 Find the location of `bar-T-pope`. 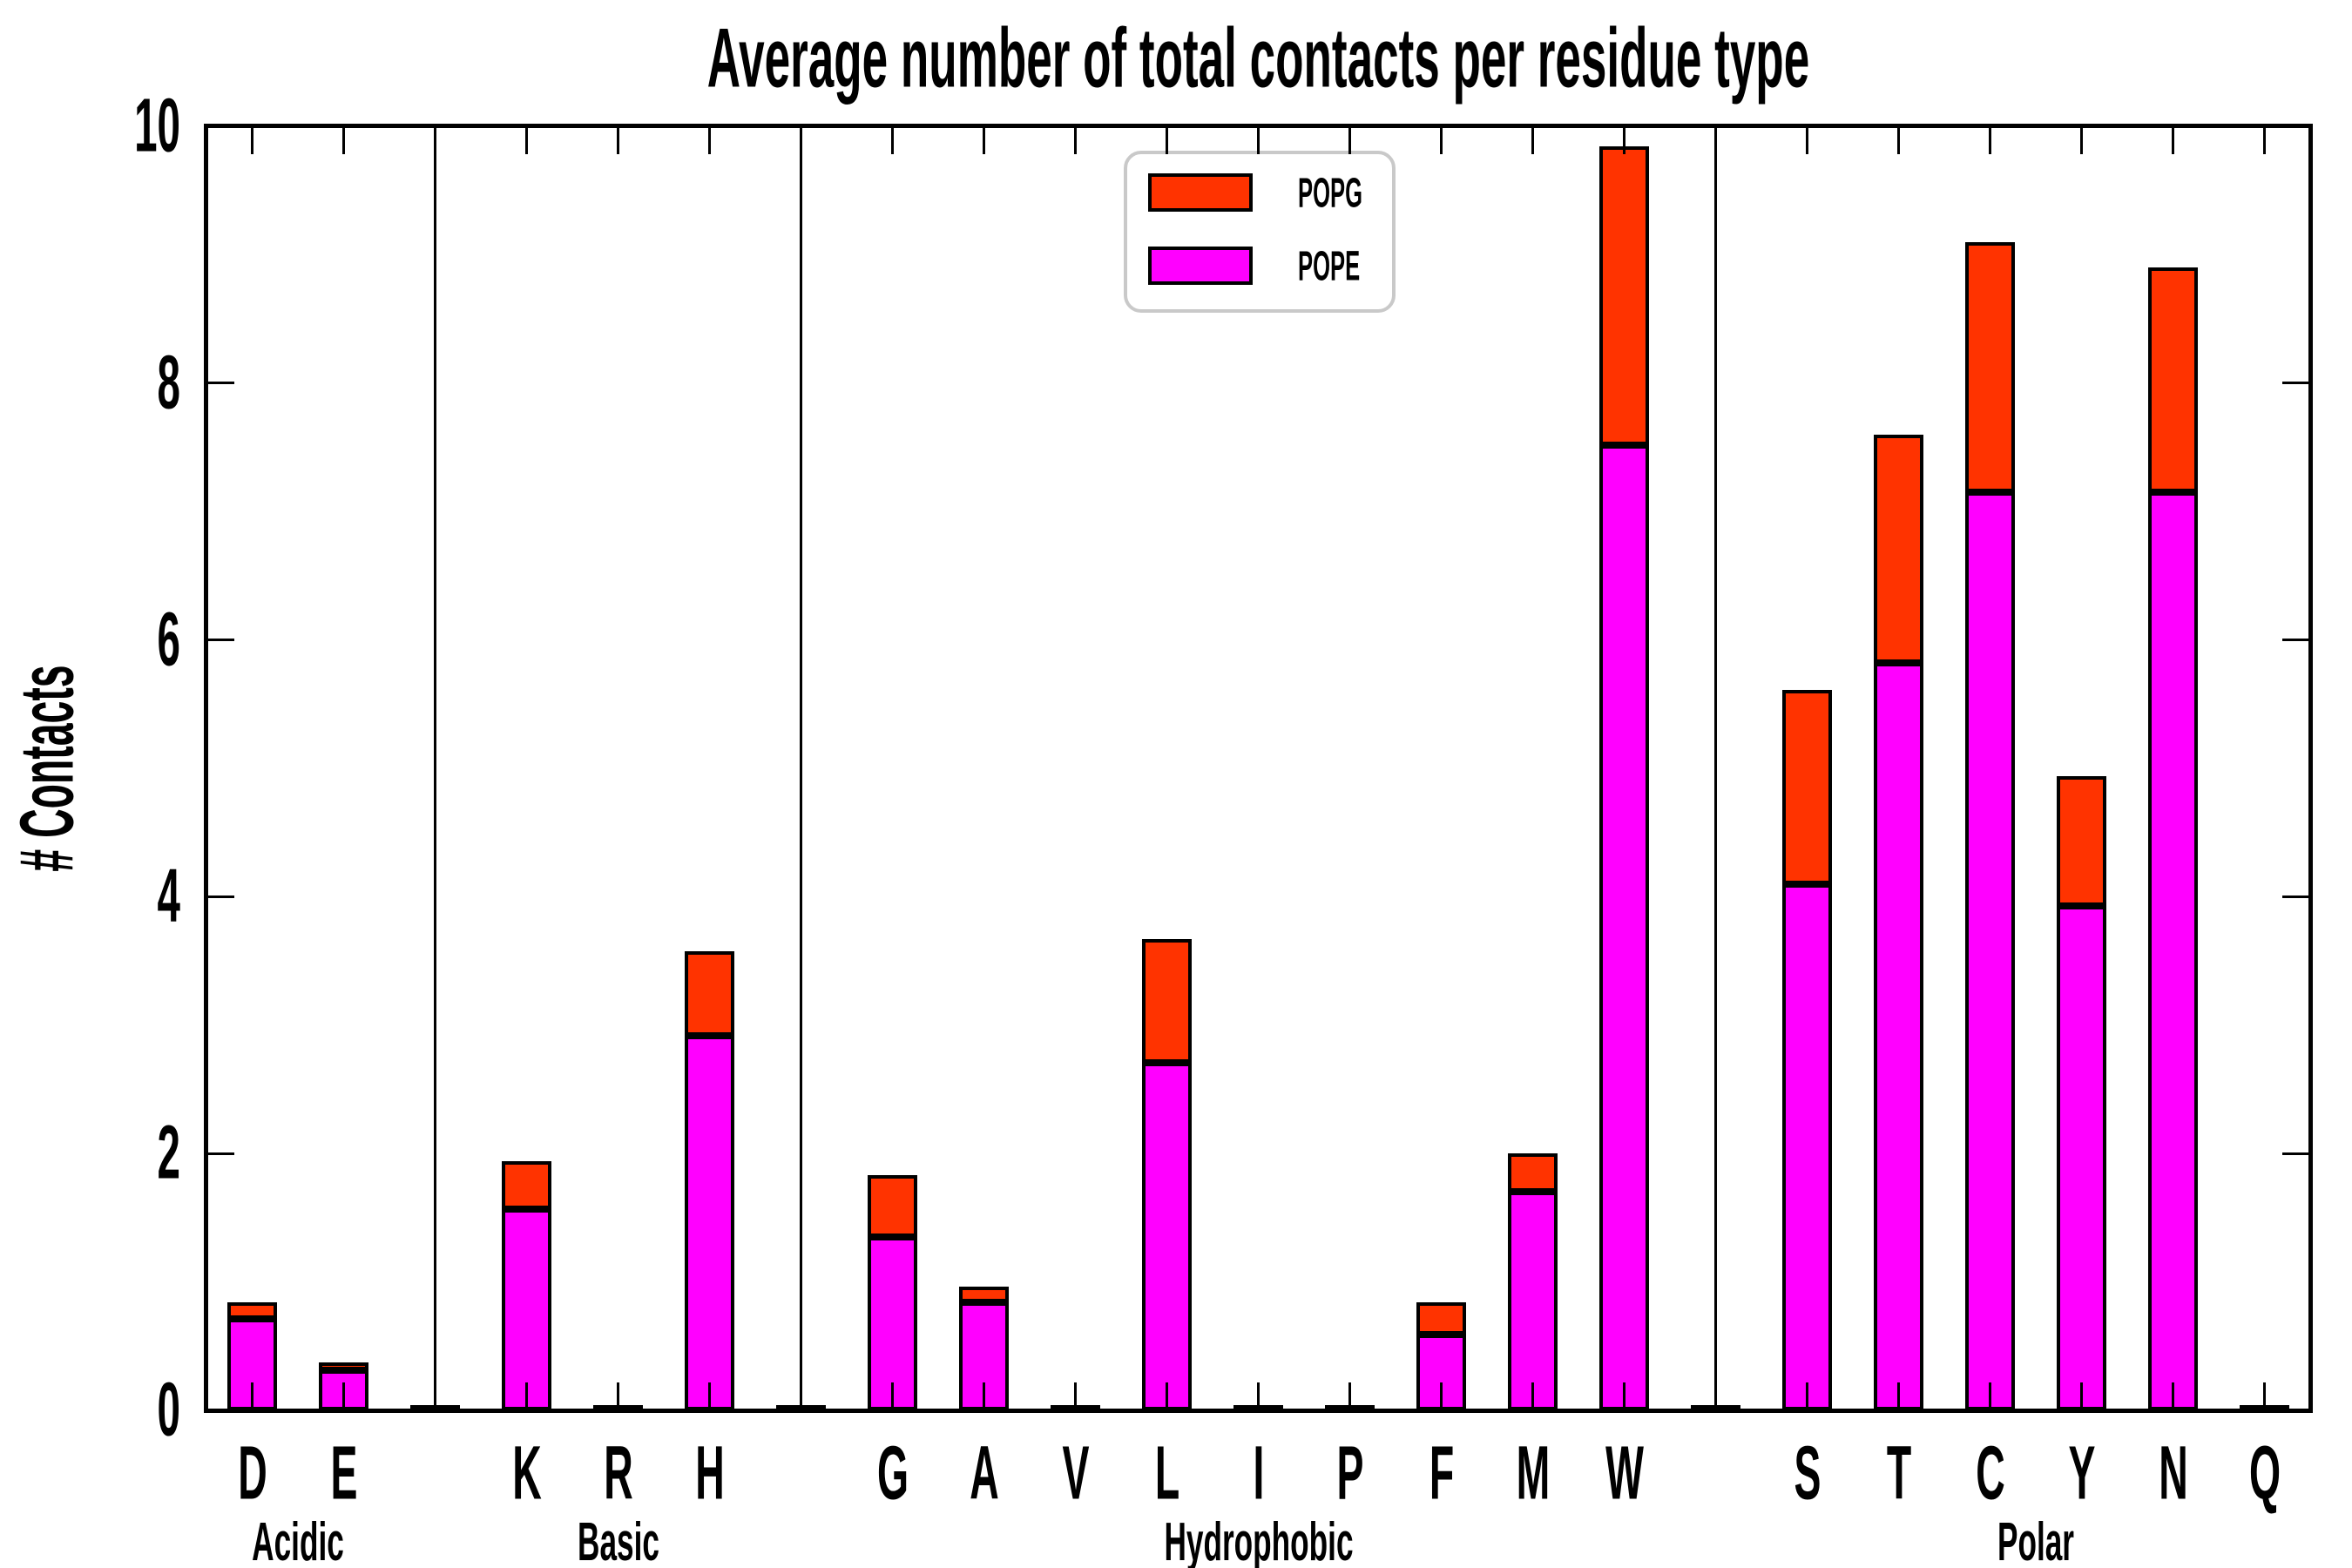

bar-T-pope is located at coordinates (1899, 1036).